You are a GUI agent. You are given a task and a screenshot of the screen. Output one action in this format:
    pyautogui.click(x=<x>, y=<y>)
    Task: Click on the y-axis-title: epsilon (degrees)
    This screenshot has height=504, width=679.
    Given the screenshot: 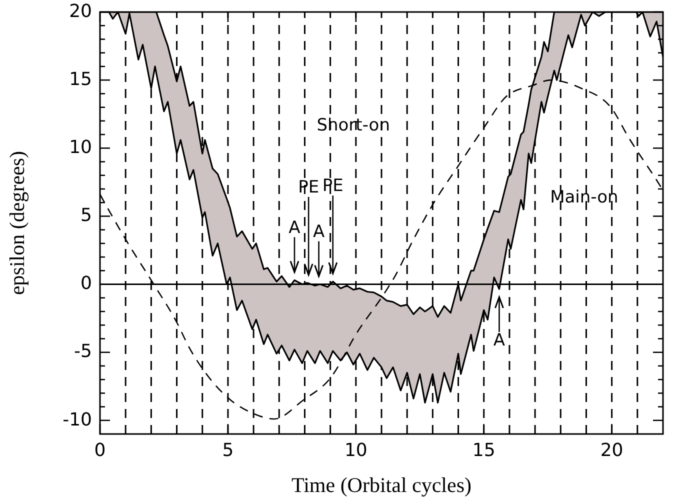 What is the action you would take?
    pyautogui.click(x=17, y=223)
    